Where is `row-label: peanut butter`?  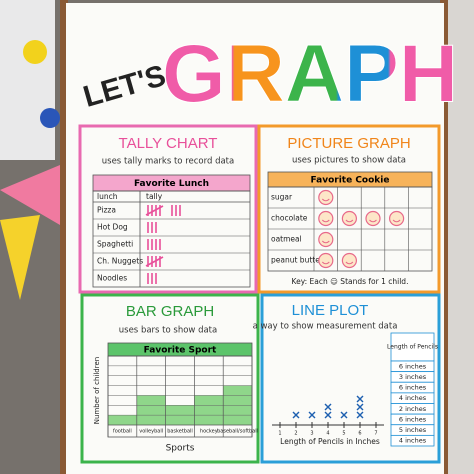 row-label: peanut butter is located at coordinates (297, 260).